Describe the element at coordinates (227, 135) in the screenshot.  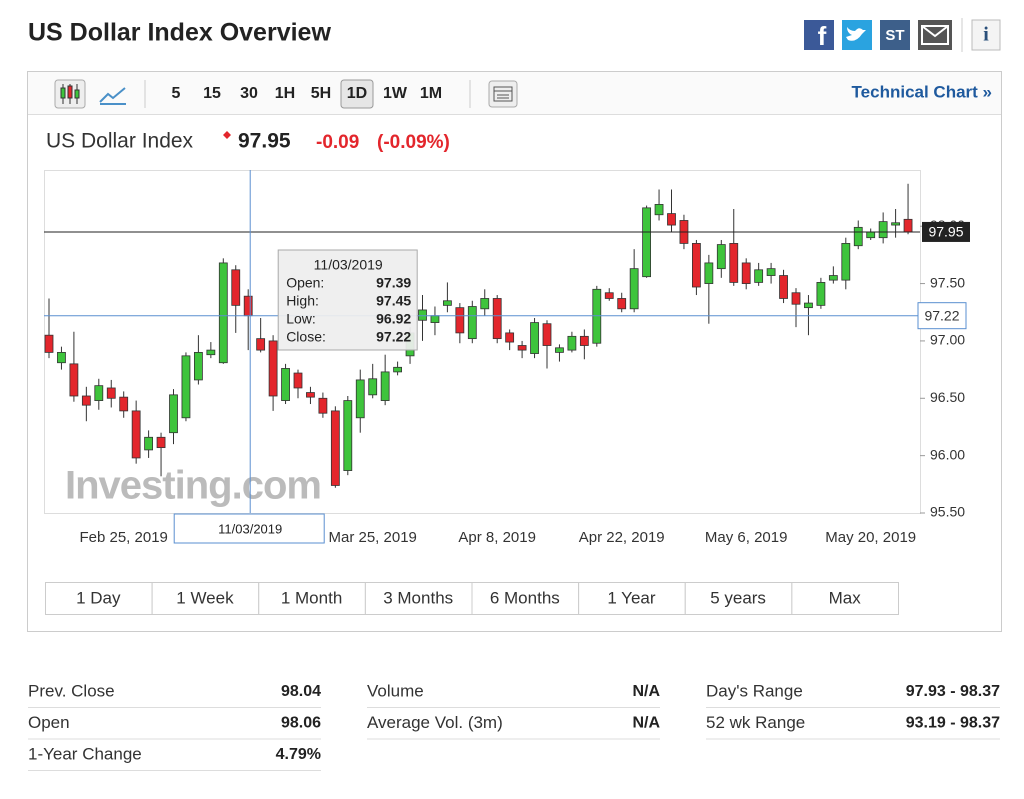
I see `change-indicator` at that location.